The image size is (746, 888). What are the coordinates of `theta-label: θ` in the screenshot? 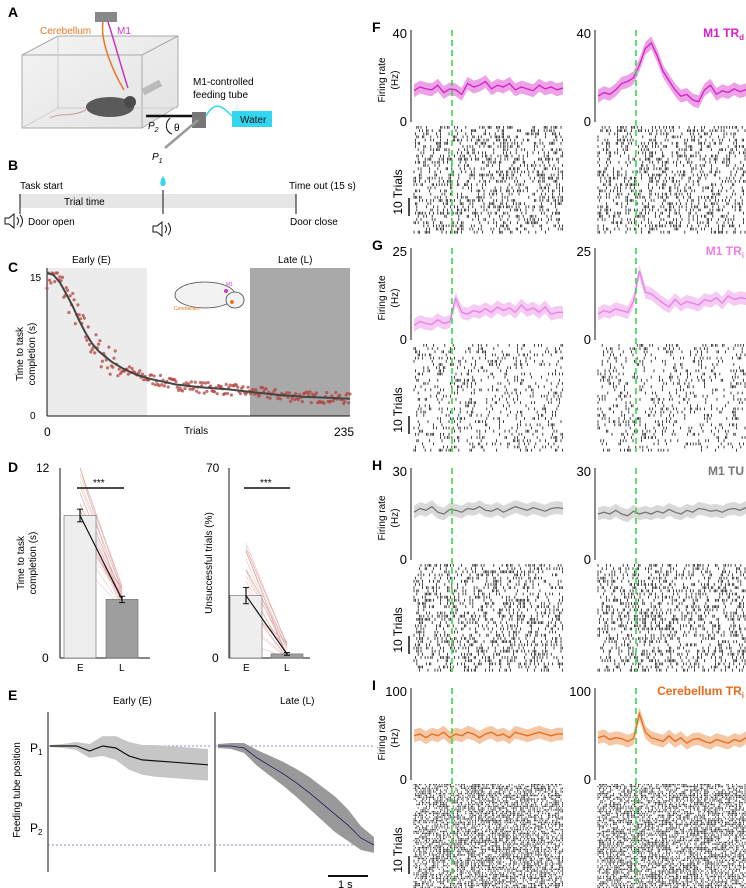 It's located at (177, 128).